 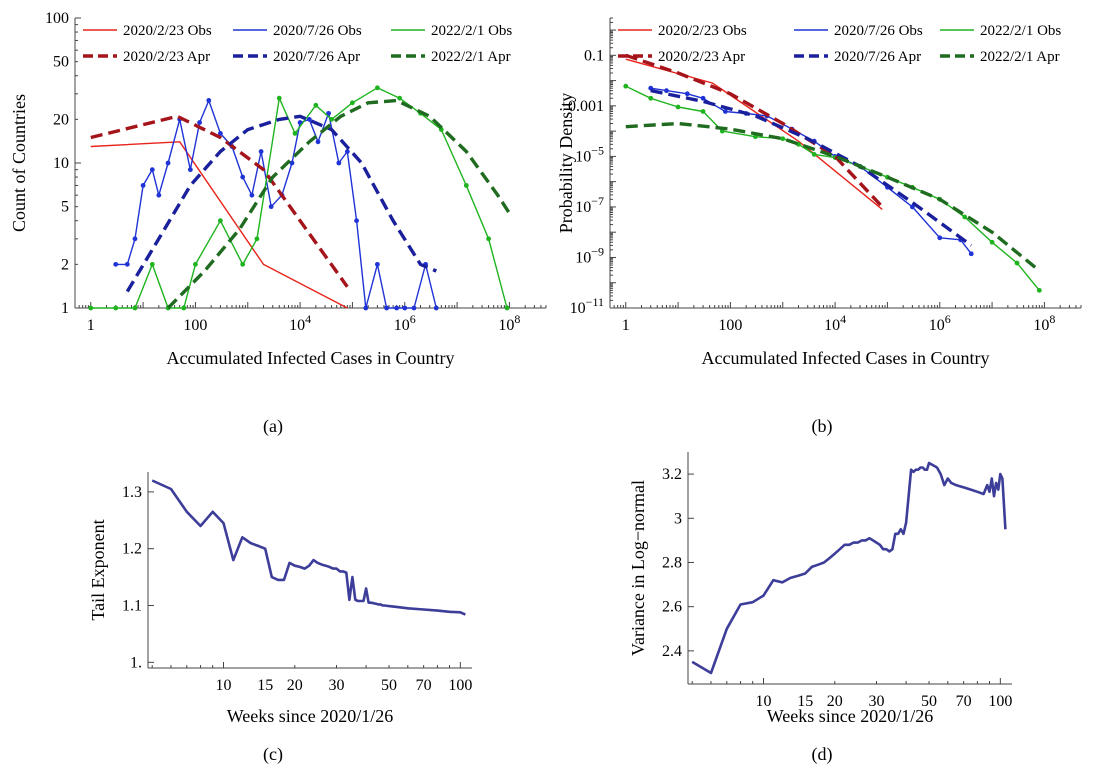 I want to click on y-tick-label: 1., so click(x=136, y=662).